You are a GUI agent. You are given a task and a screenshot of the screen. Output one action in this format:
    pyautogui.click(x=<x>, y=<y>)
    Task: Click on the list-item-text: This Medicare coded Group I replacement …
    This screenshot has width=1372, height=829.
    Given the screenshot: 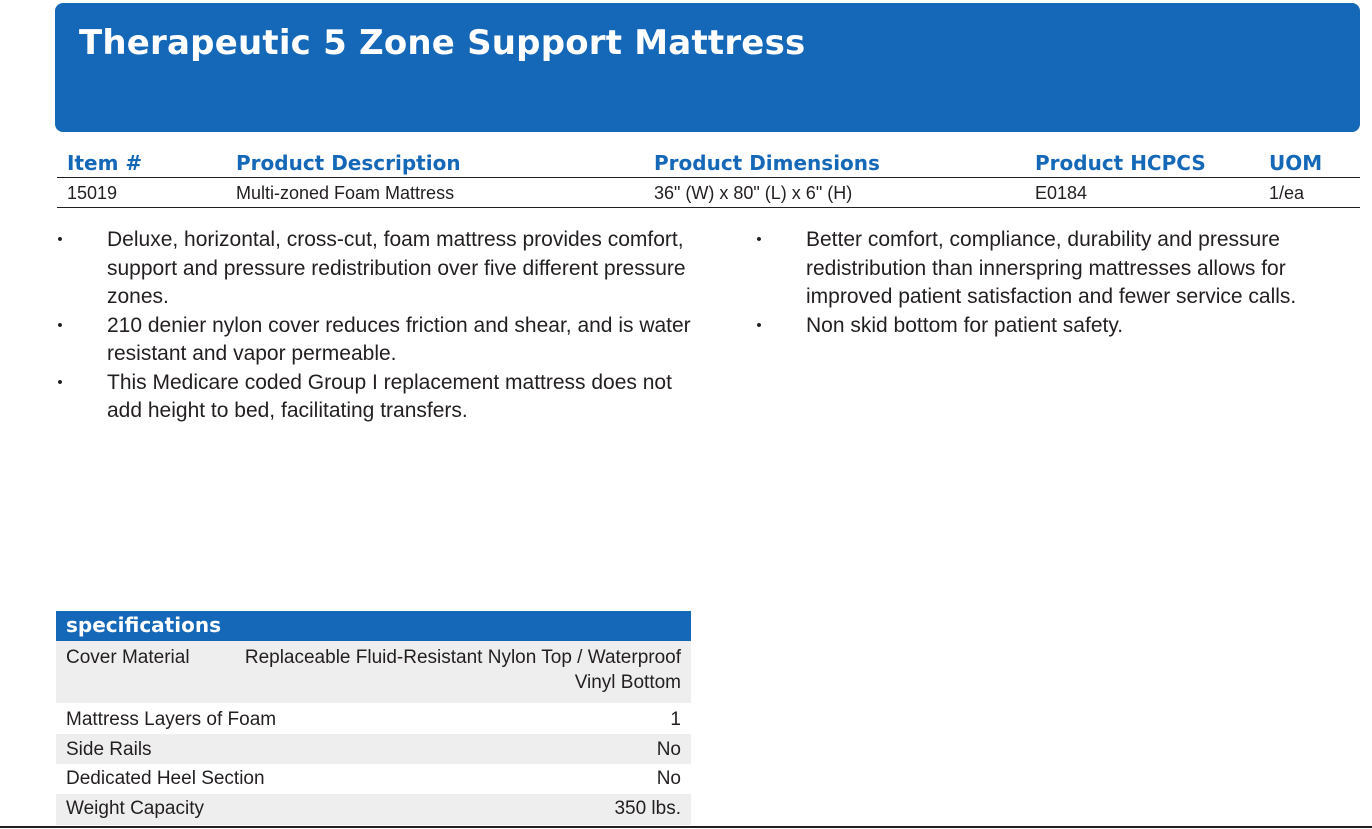 What is the action you would take?
    pyautogui.click(x=389, y=396)
    